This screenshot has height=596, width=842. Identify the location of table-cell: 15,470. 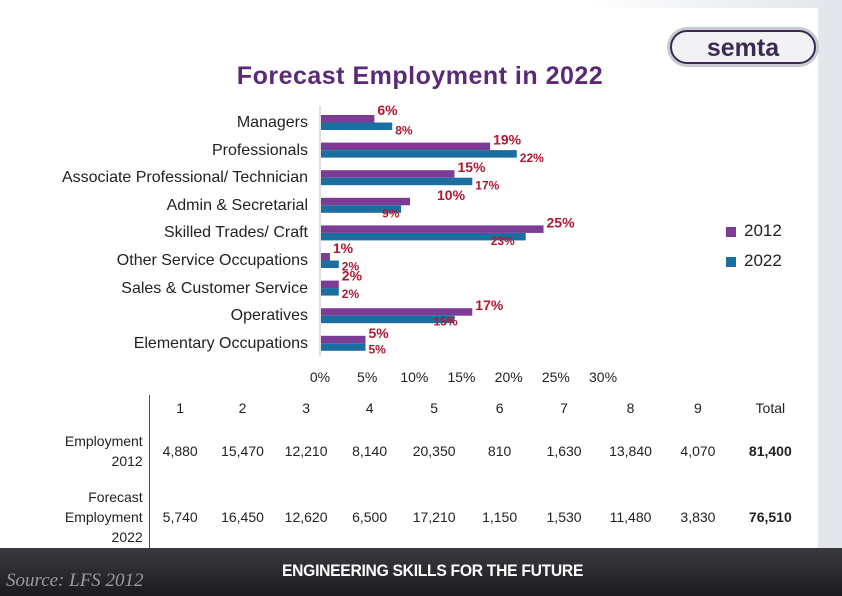
(242, 451).